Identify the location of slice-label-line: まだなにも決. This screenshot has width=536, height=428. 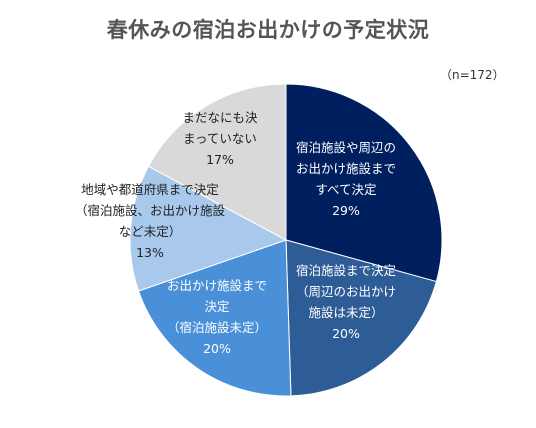
(220, 117).